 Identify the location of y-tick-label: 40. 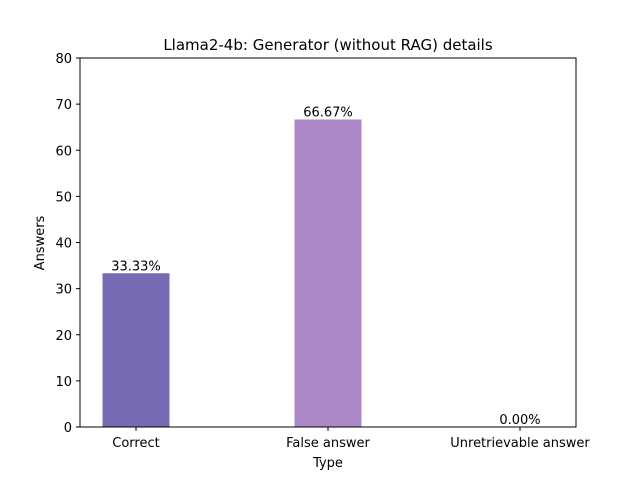
(63, 244).